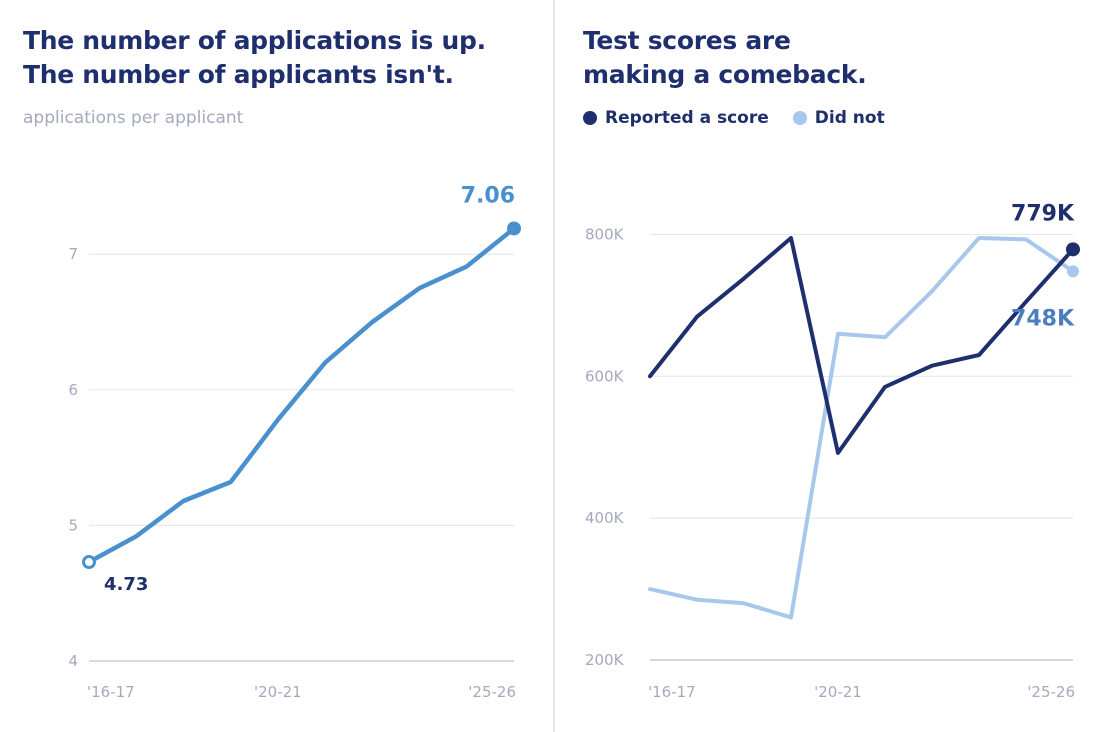 Image resolution: width=1108 pixels, height=732 pixels. Describe the element at coordinates (73, 661) in the screenshot. I see `y-tick-label: 4` at that location.